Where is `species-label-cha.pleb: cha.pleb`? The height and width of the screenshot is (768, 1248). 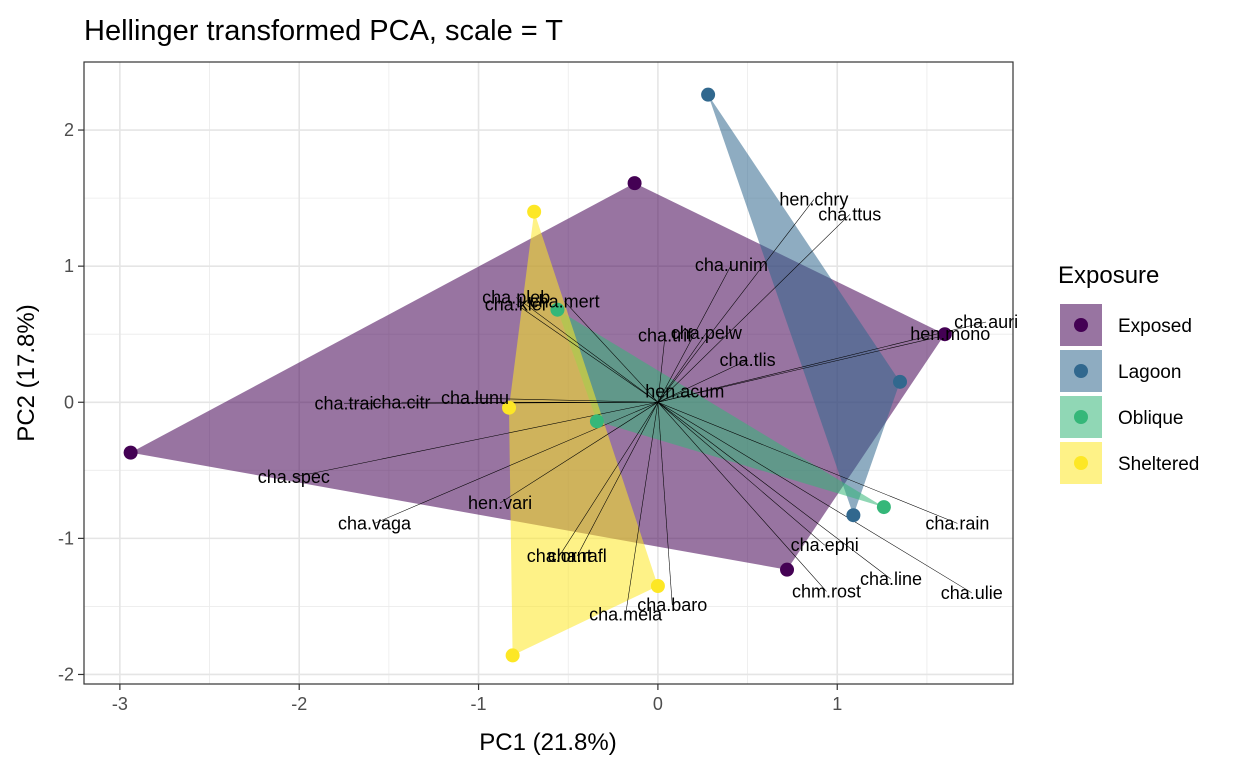
species-label-cha.pleb: cha.pleb is located at coordinates (516, 297).